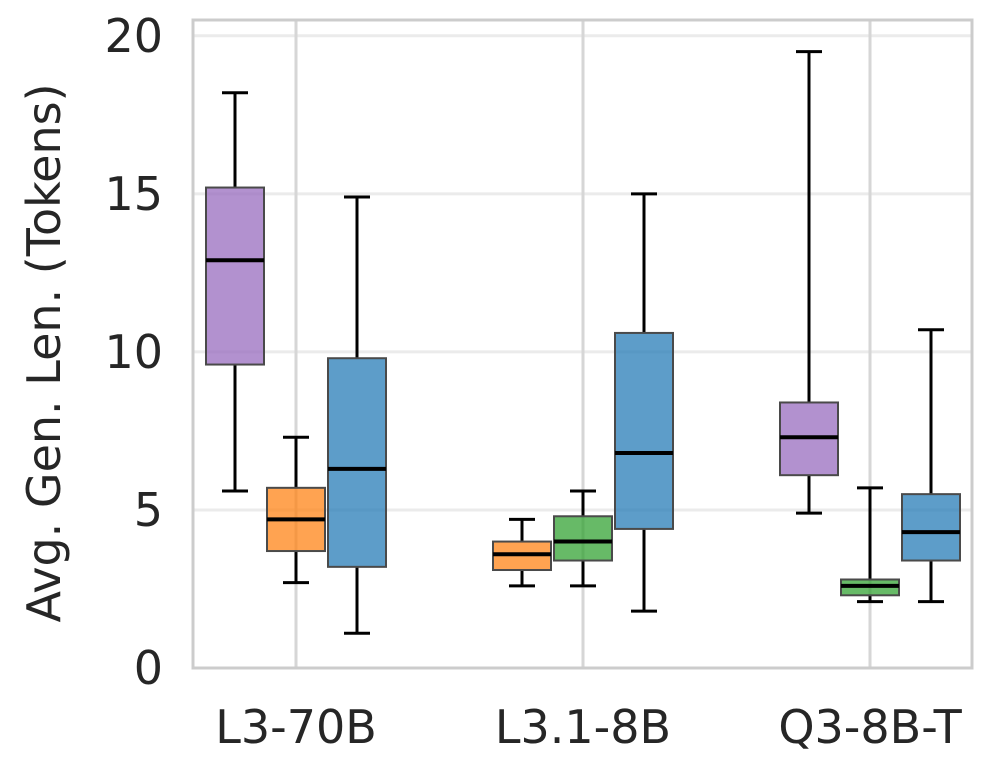  I want to click on box-L3.1-8B-3, so click(644, 402).